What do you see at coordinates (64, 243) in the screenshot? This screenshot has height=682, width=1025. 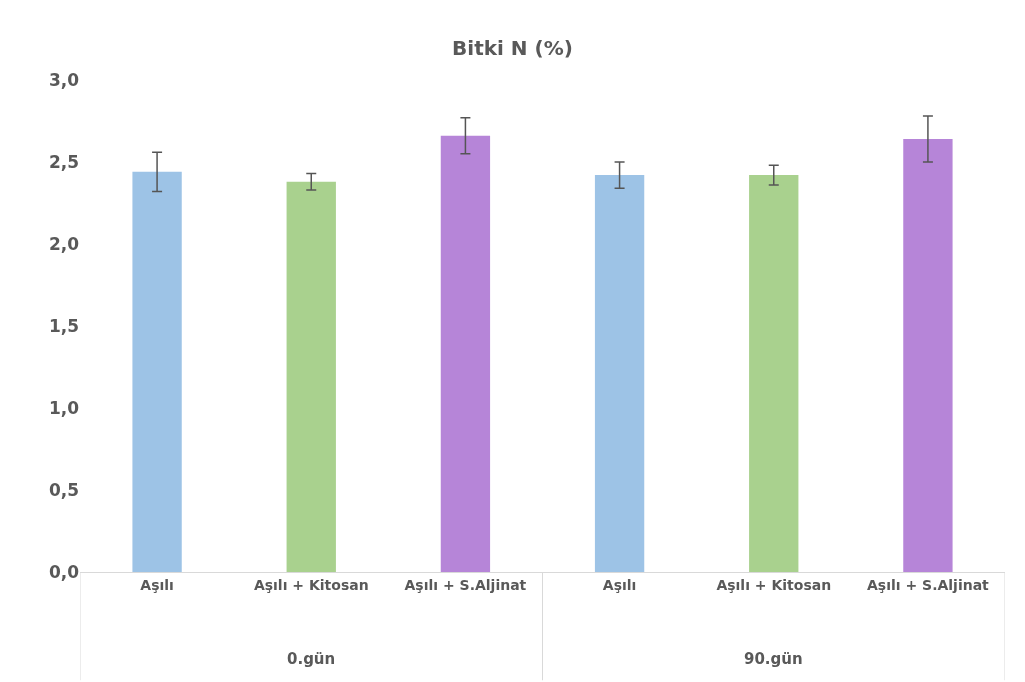 I see `y-tick-label: 2,0` at bounding box center [64, 243].